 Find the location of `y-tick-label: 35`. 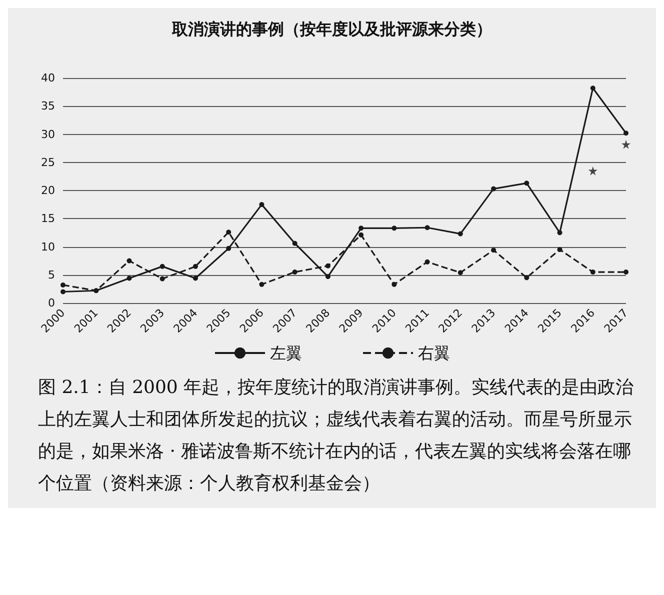

y-tick-label: 35 is located at coordinates (48, 106).